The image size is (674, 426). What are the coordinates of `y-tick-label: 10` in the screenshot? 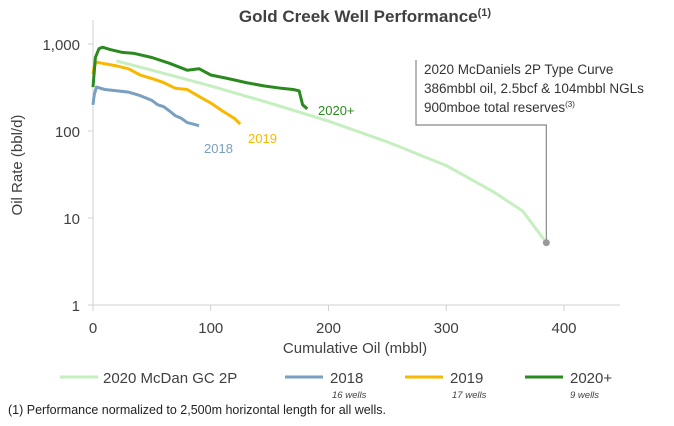 It's located at (71, 219).